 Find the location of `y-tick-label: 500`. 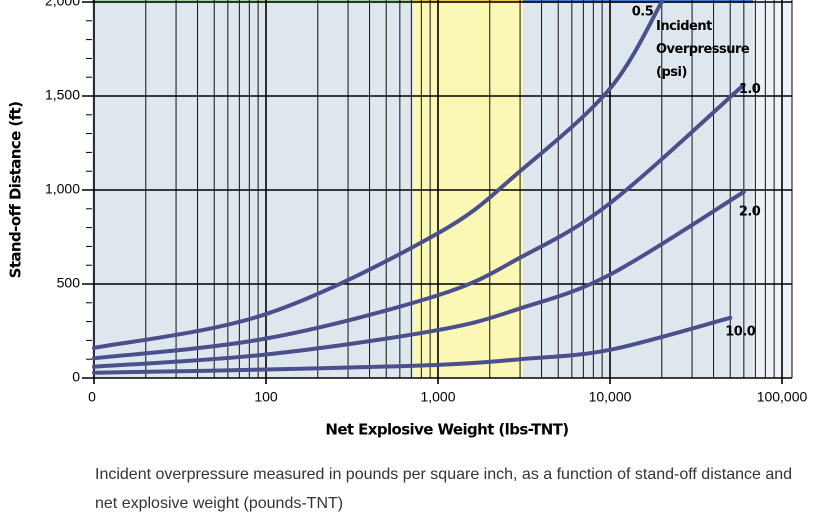

y-tick-label: 500 is located at coordinates (69, 283).